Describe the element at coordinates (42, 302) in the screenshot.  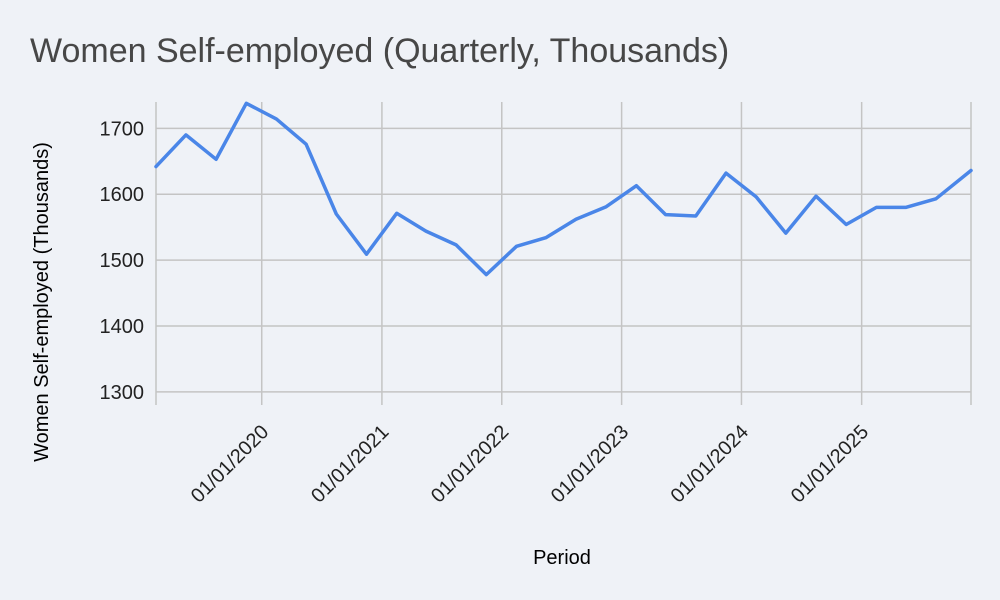
I see `y-axis-title: Women Self-employed (Thousands)` at that location.